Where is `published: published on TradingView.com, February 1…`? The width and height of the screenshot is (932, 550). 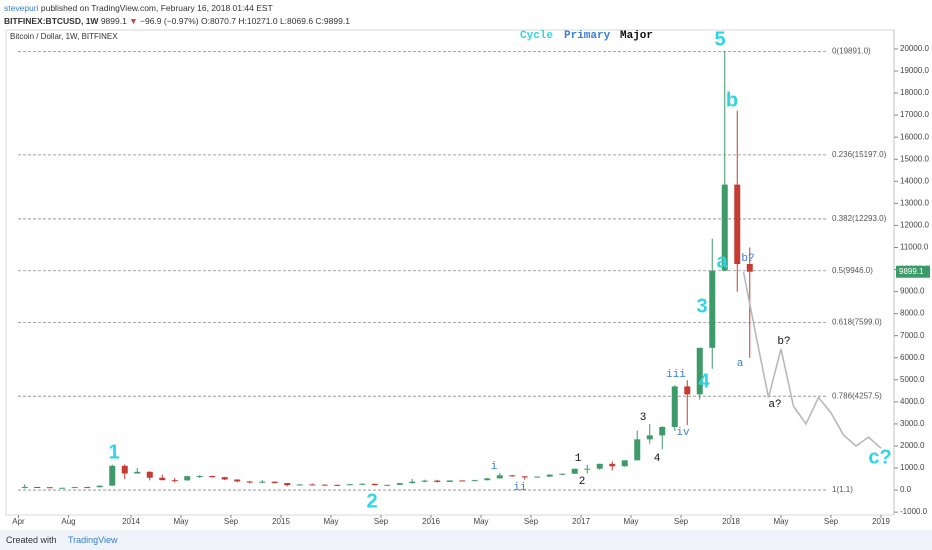 published: published on TradingView.com, February 1… is located at coordinates (156, 8).